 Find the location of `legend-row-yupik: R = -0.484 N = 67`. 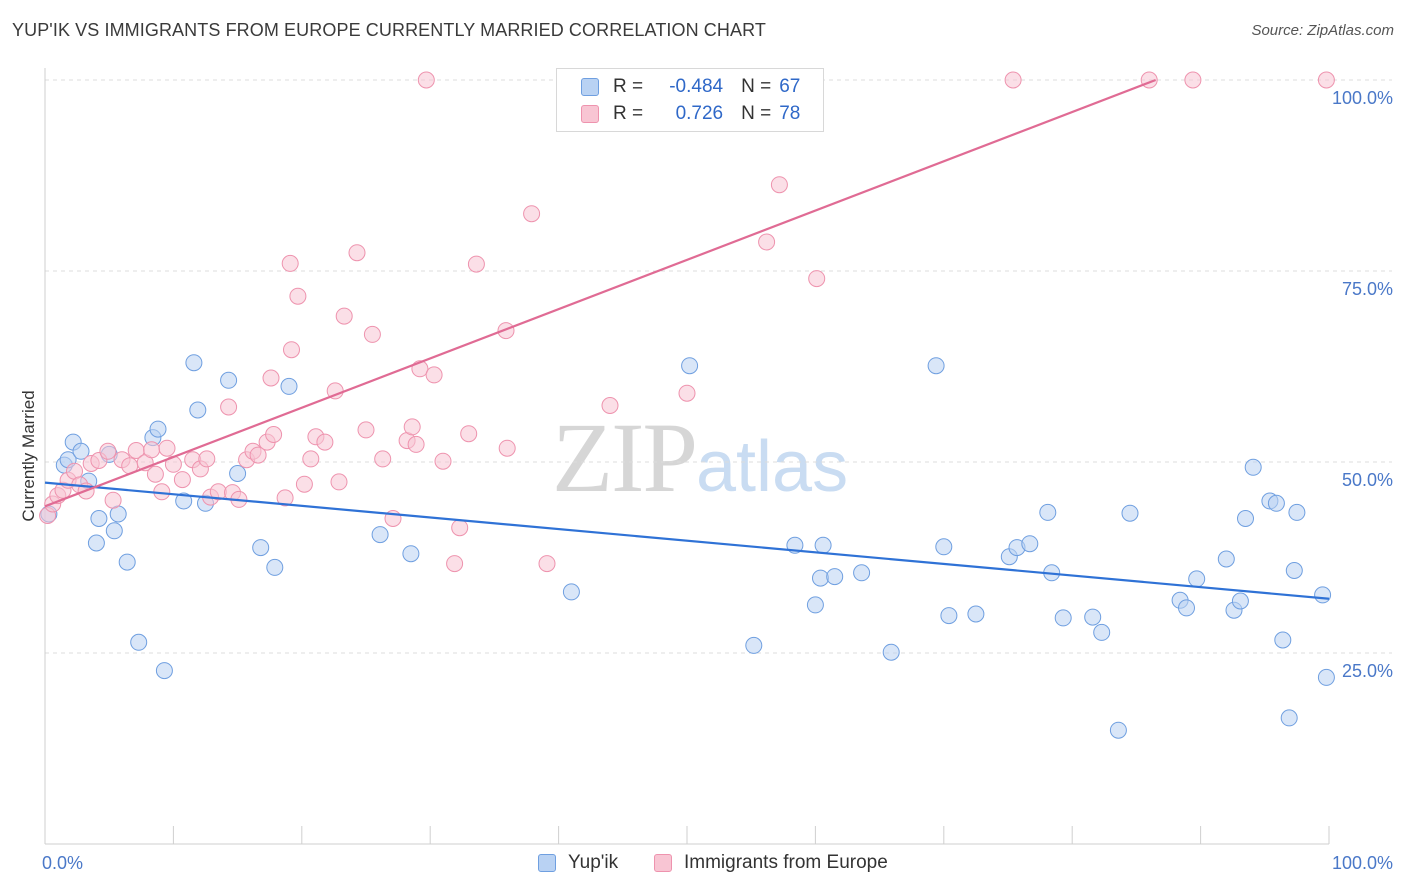

legend-row-yupik: R = -0.484 N = 67 is located at coordinates (690, 87).